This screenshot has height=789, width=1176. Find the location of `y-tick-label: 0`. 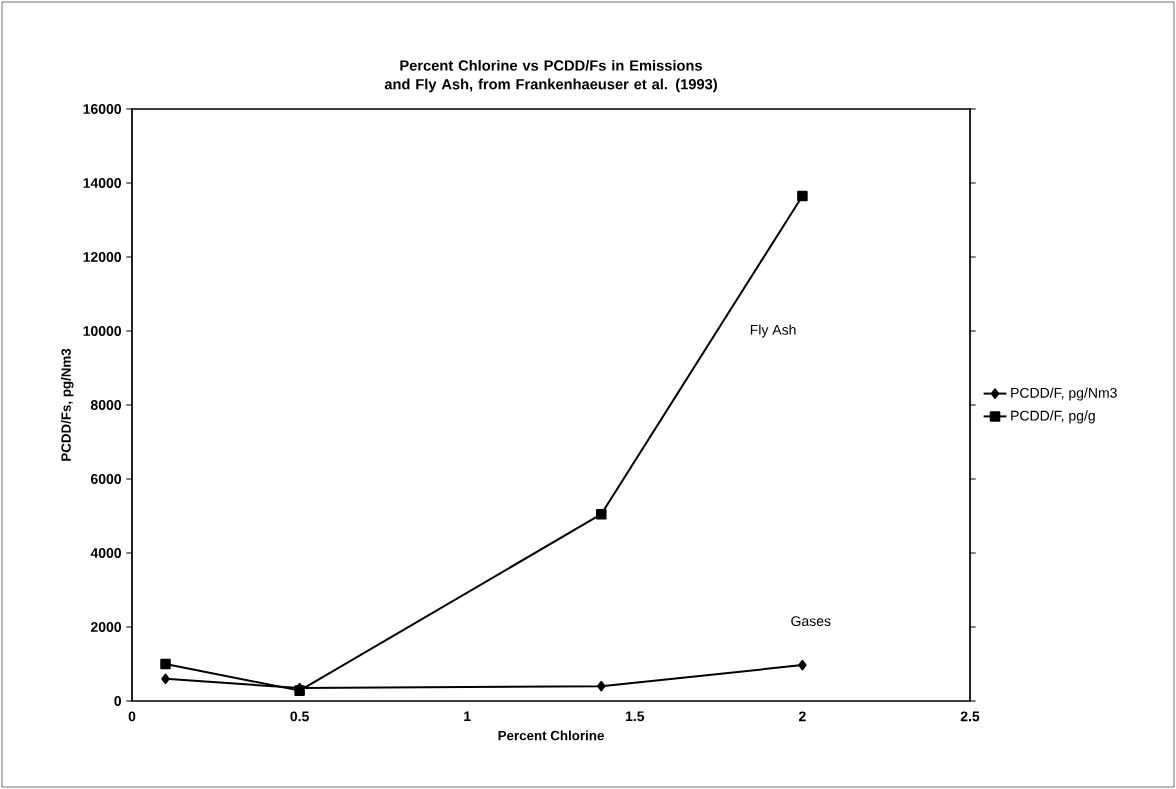

y-tick-label: 0 is located at coordinates (118, 701).